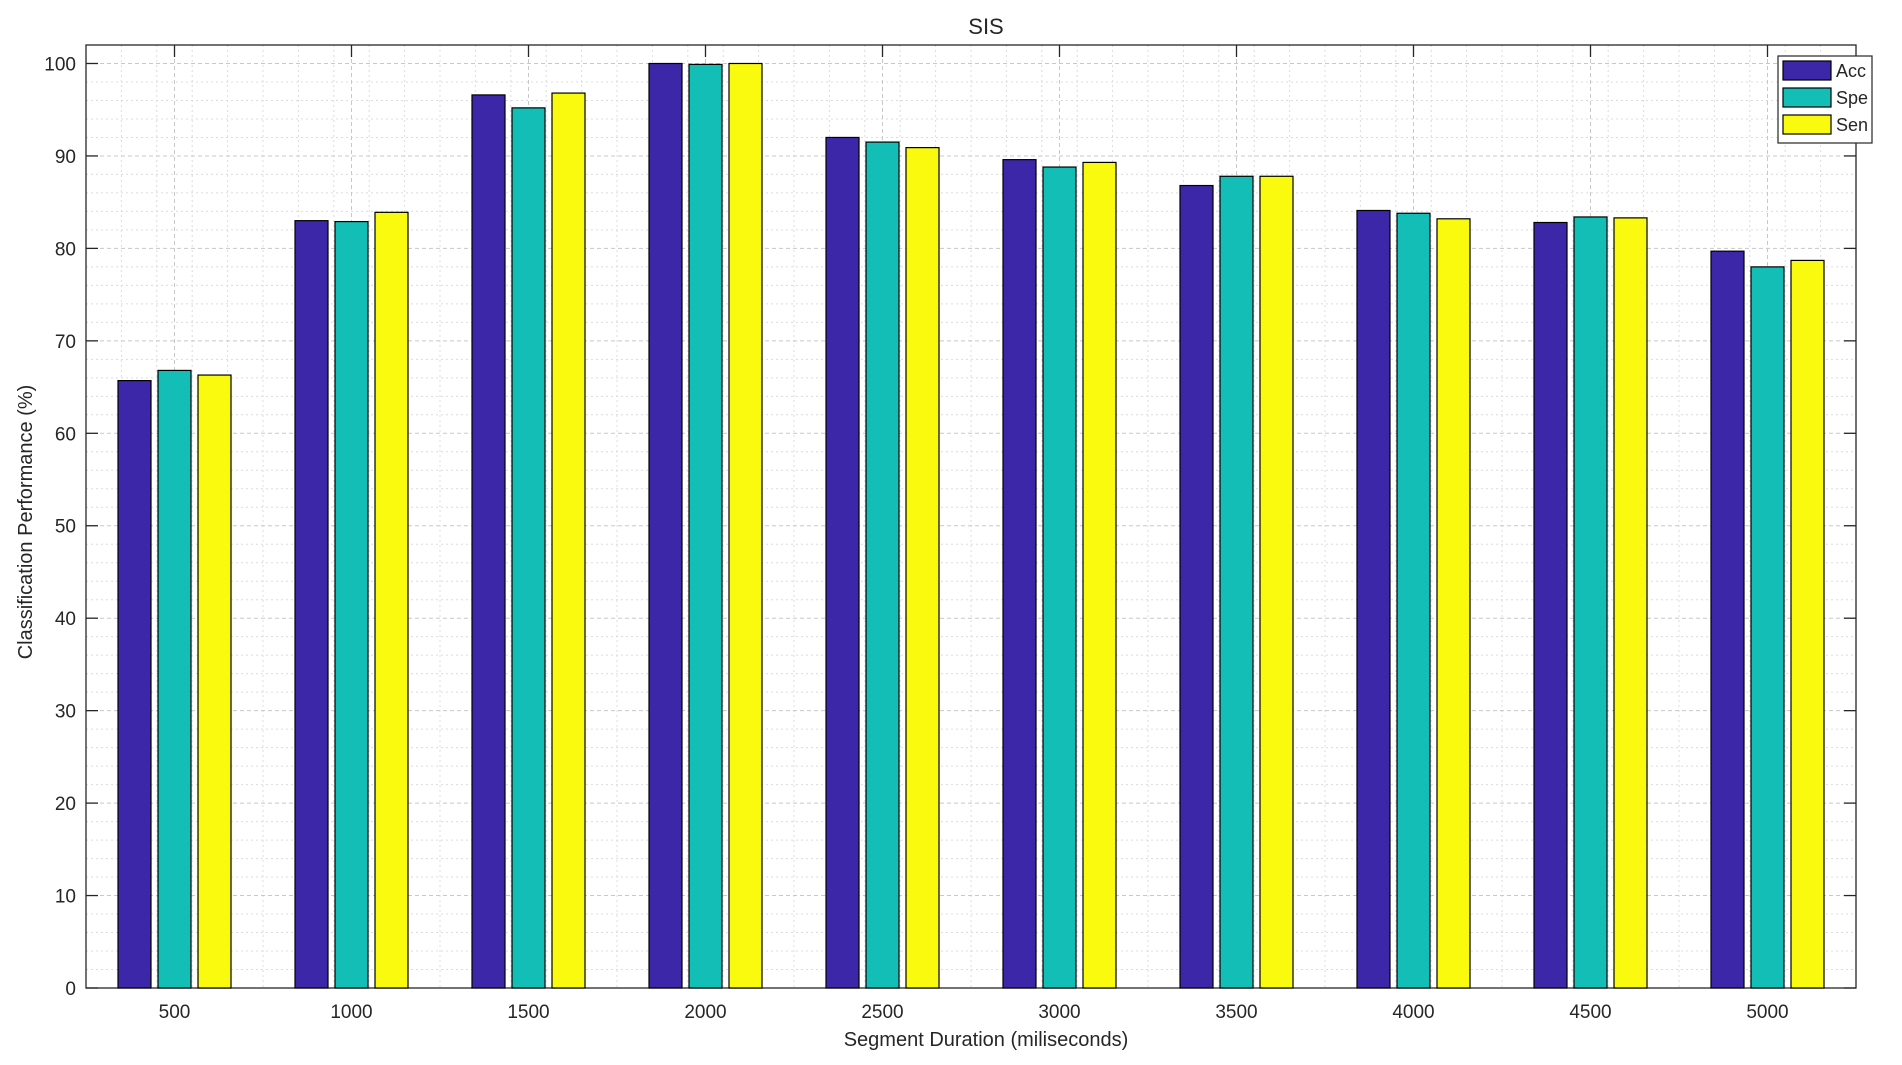 The image size is (1902, 1065). I want to click on y-tick-label: 20, so click(65, 804).